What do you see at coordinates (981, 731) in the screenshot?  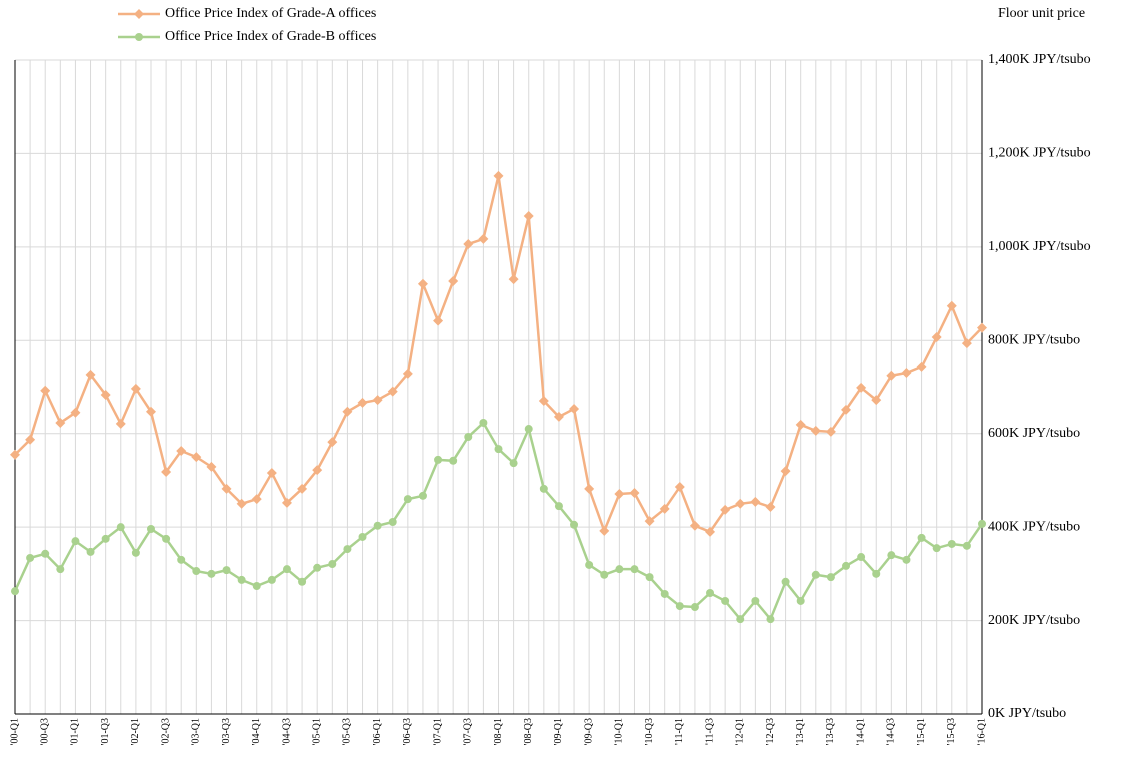 I see `x-tick-label: '16-Q1` at bounding box center [981, 731].